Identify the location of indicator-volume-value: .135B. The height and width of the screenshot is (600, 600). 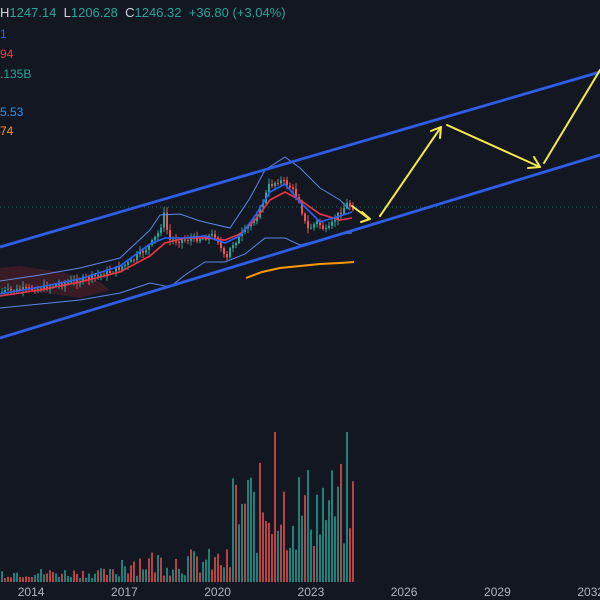
(16, 74).